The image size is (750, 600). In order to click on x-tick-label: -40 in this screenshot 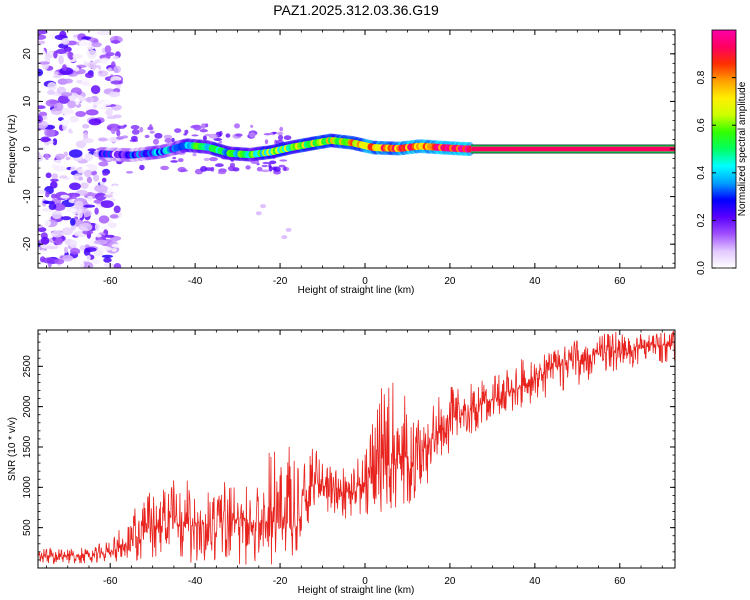, I will do `click(195, 581)`.